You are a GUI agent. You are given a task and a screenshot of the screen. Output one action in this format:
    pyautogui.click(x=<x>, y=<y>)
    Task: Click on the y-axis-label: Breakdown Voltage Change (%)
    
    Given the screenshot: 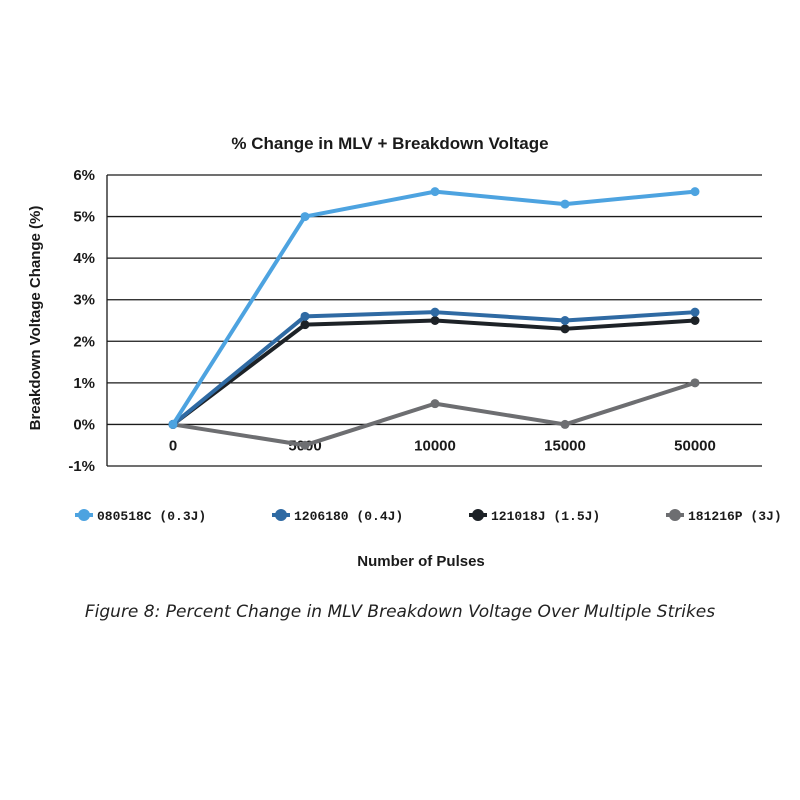 What is the action you would take?
    pyautogui.click(x=35, y=318)
    